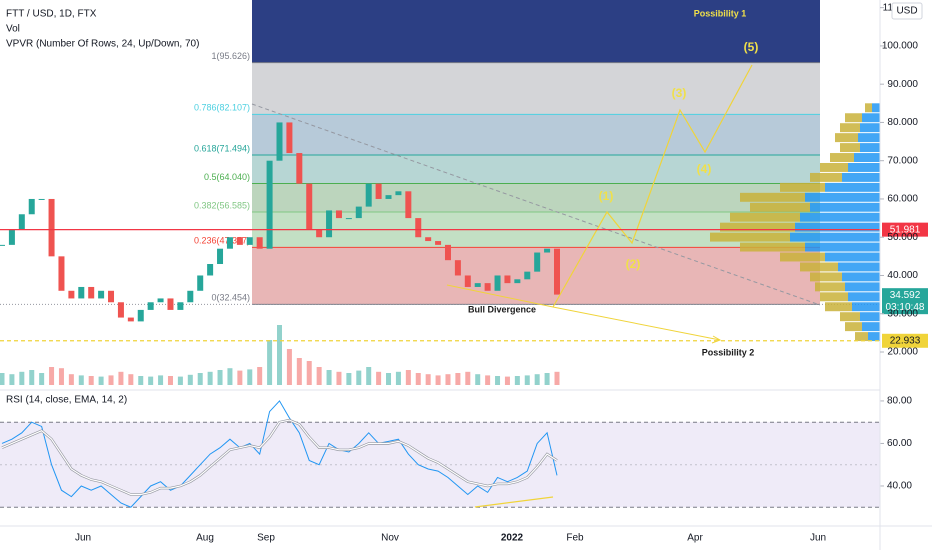 The width and height of the screenshot is (932, 550). I want to click on fib-label: 0.618(71.494), so click(222, 148).